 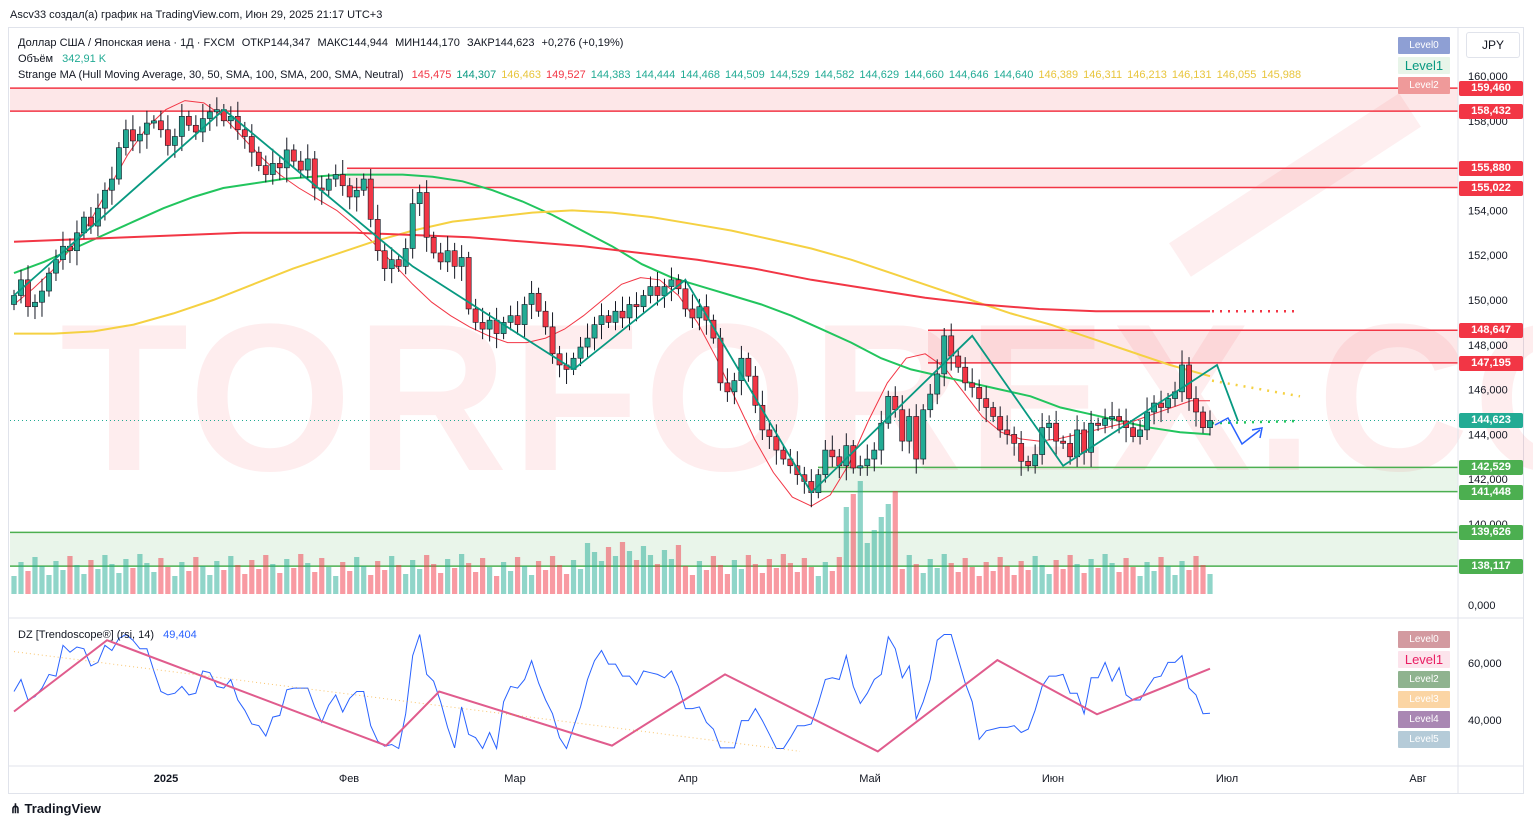 What do you see at coordinates (1491, 169) in the screenshot?
I see `price-label: 155,880` at bounding box center [1491, 169].